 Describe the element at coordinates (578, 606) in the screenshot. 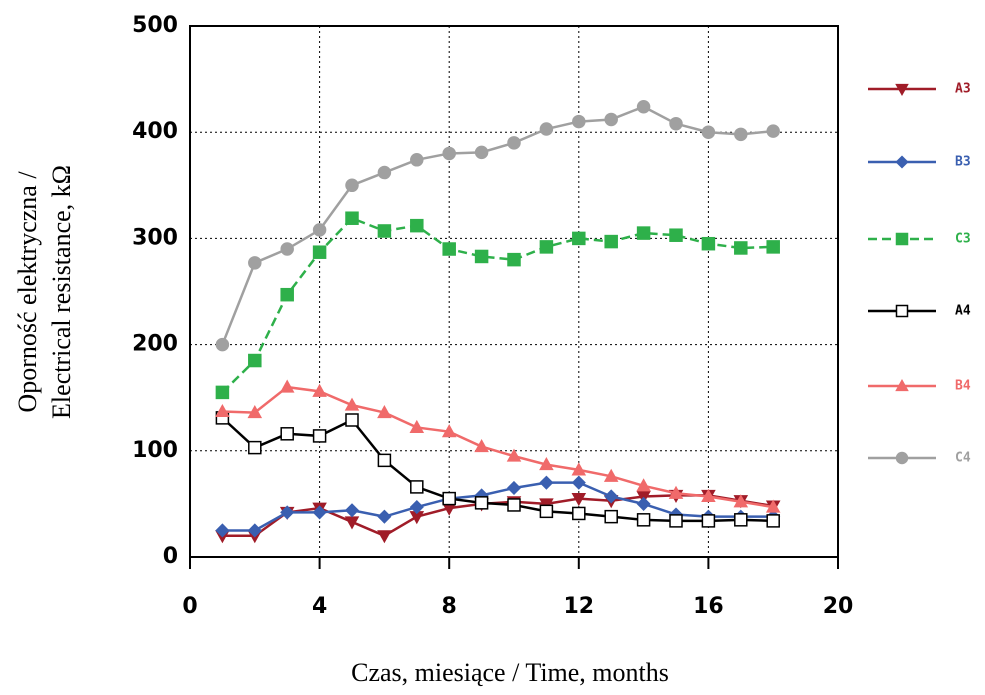

I see `x-tick-label: 12` at that location.